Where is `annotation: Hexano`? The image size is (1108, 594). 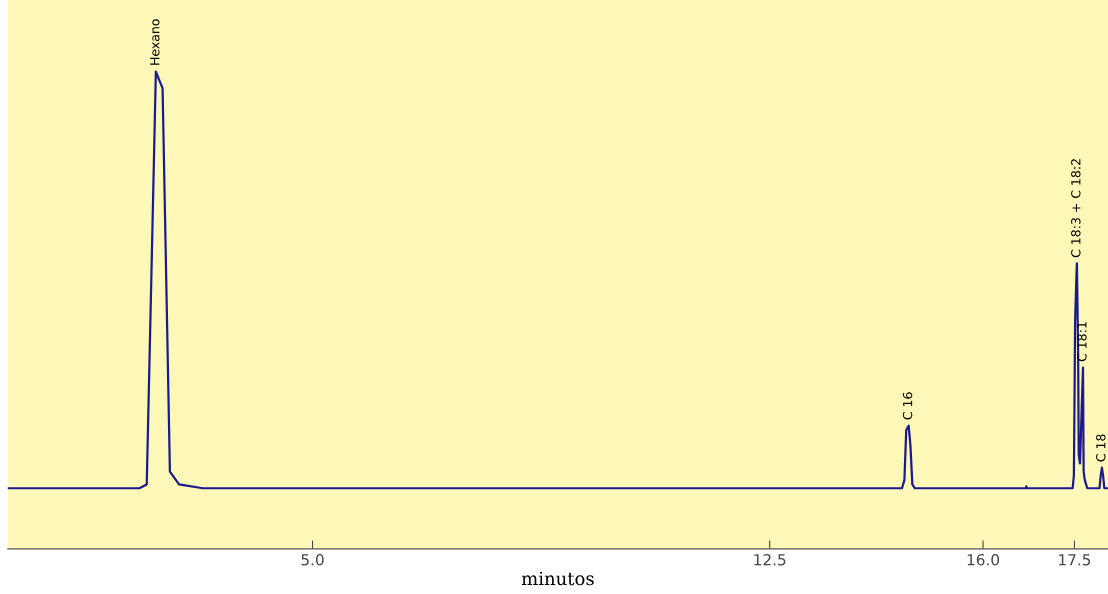 annotation: Hexano is located at coordinates (155, 42).